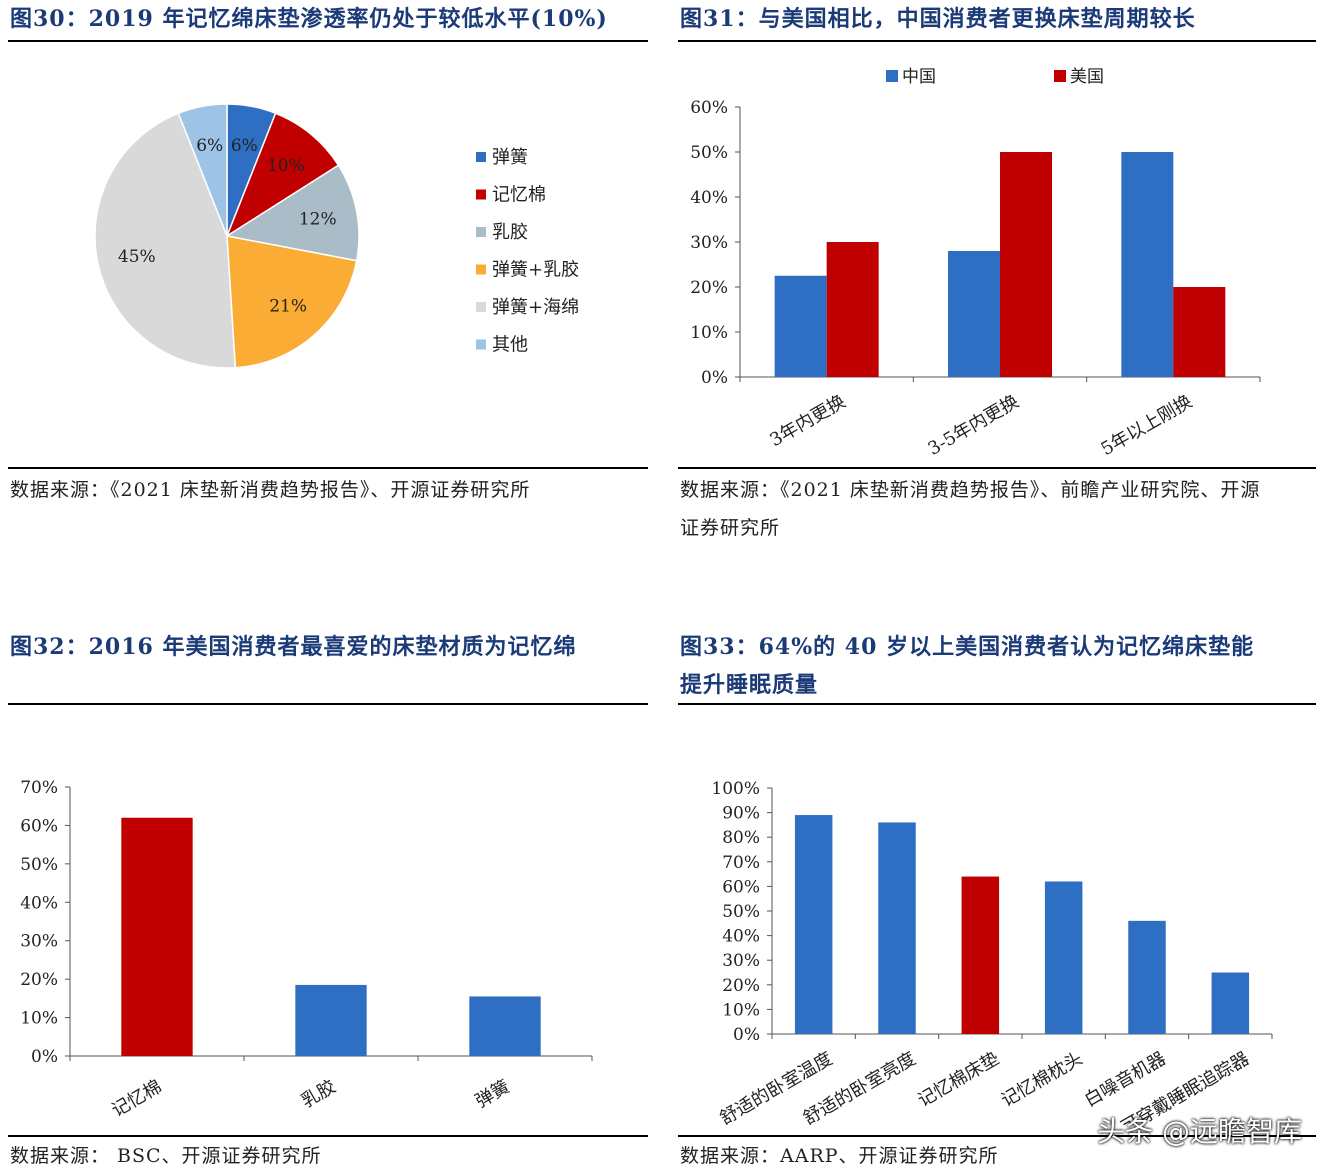 This screenshot has height=1176, width=1332. Describe the element at coordinates (137, 257) in the screenshot. I see `pie-data-label: 45%` at that location.